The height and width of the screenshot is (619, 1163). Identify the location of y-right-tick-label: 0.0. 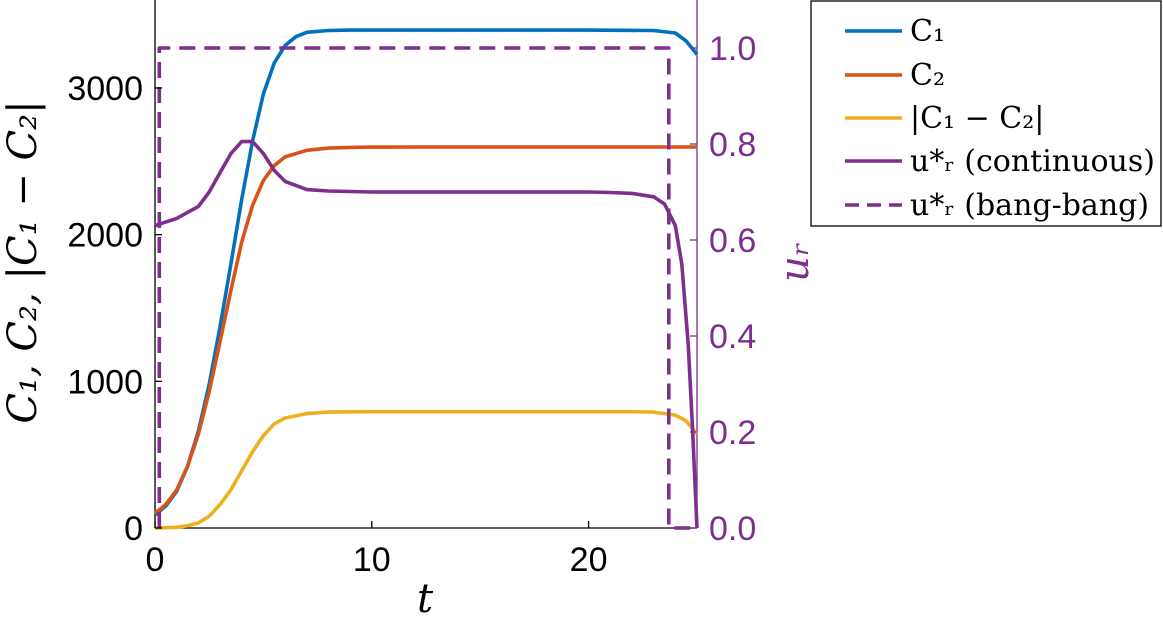
(732, 529).